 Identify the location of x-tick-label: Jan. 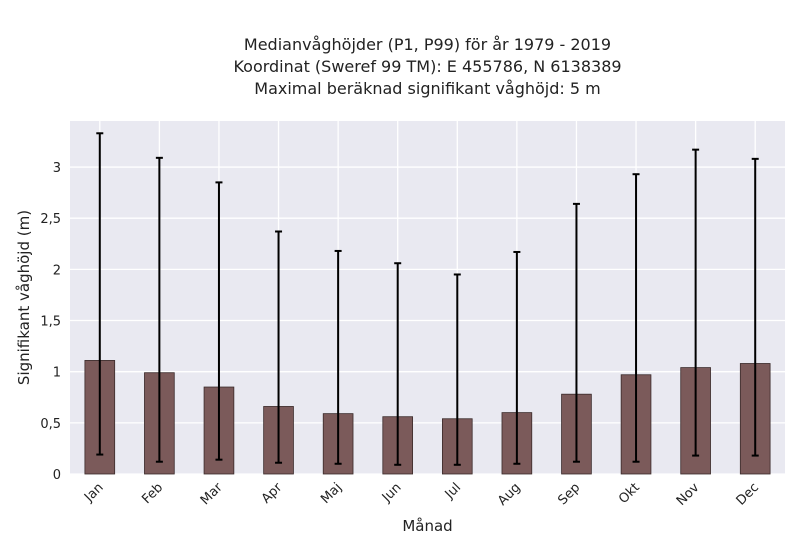
(93, 492).